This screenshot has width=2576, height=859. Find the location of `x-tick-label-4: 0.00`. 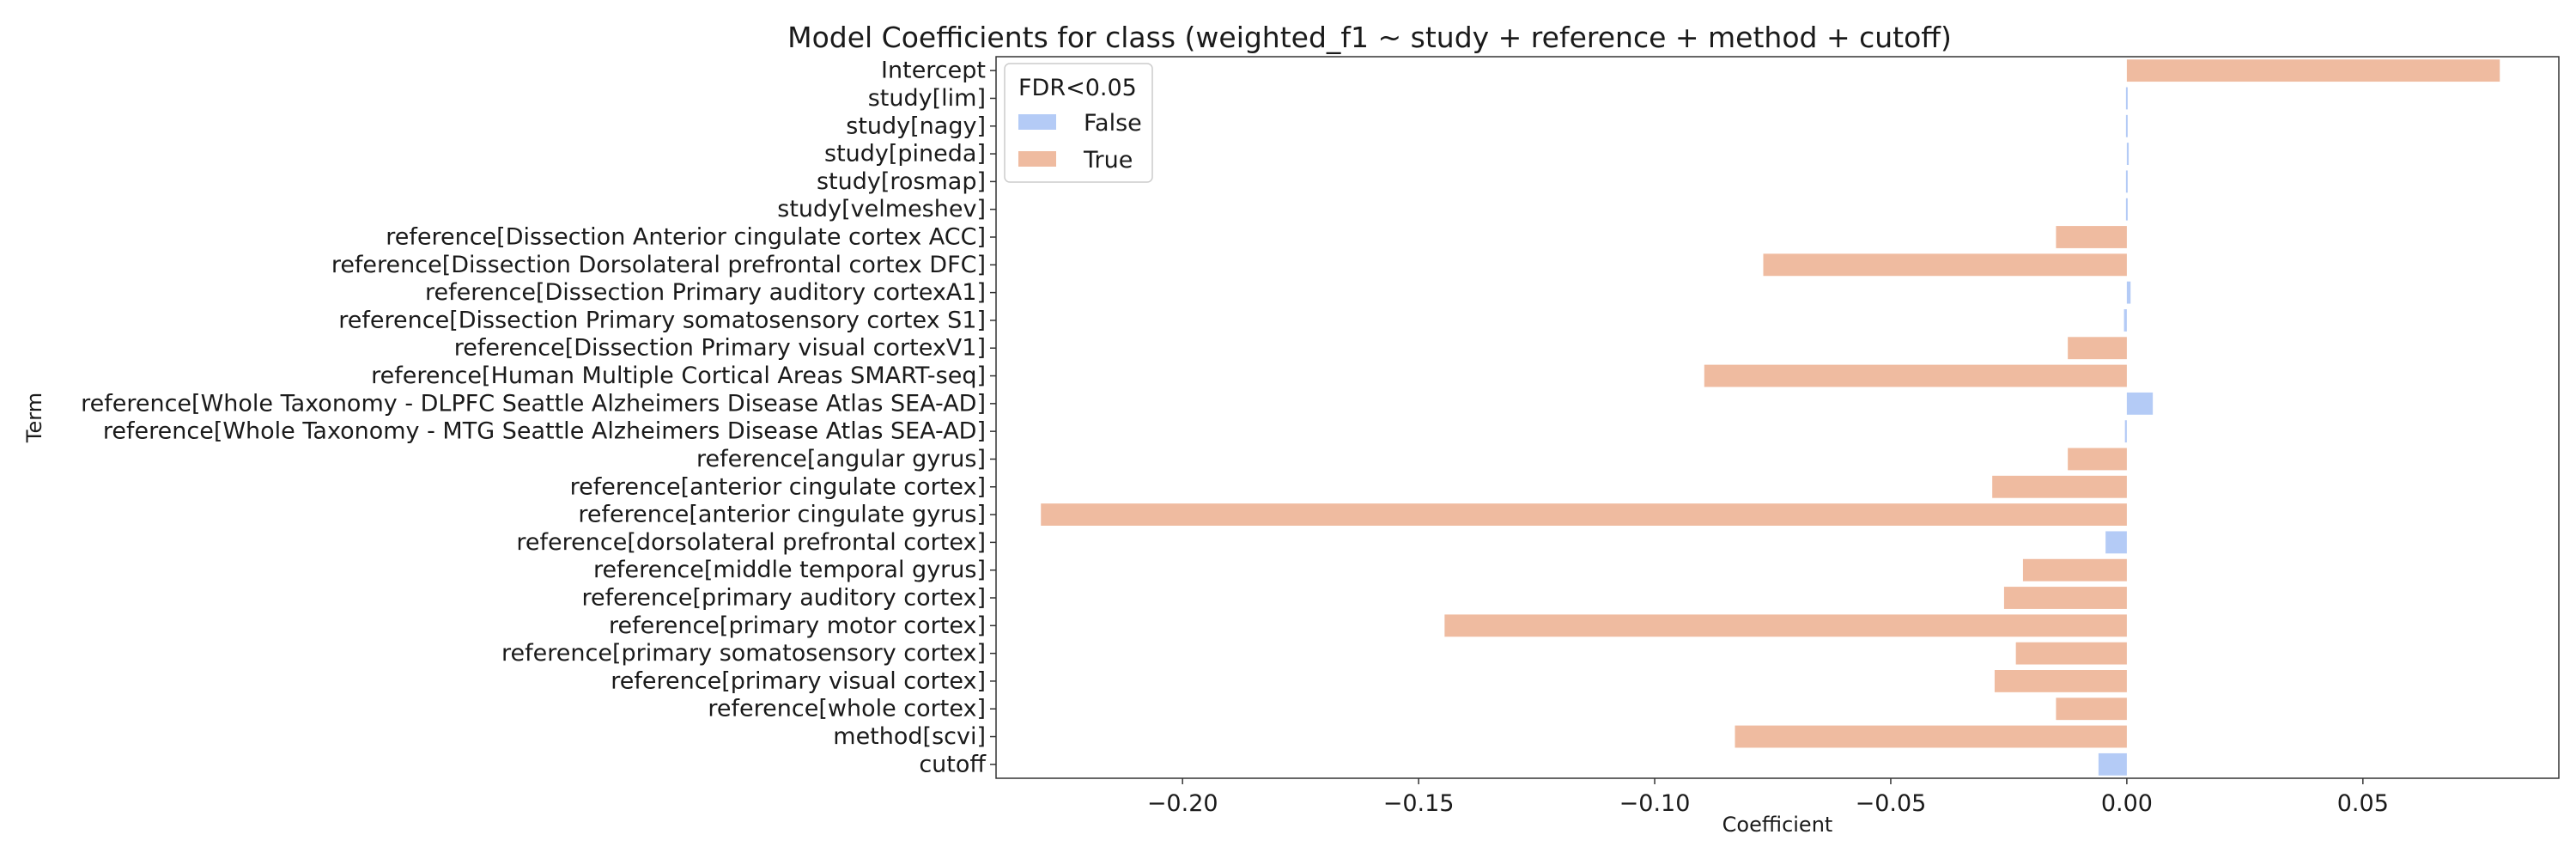

x-tick-label-4: 0.00 is located at coordinates (2127, 804).